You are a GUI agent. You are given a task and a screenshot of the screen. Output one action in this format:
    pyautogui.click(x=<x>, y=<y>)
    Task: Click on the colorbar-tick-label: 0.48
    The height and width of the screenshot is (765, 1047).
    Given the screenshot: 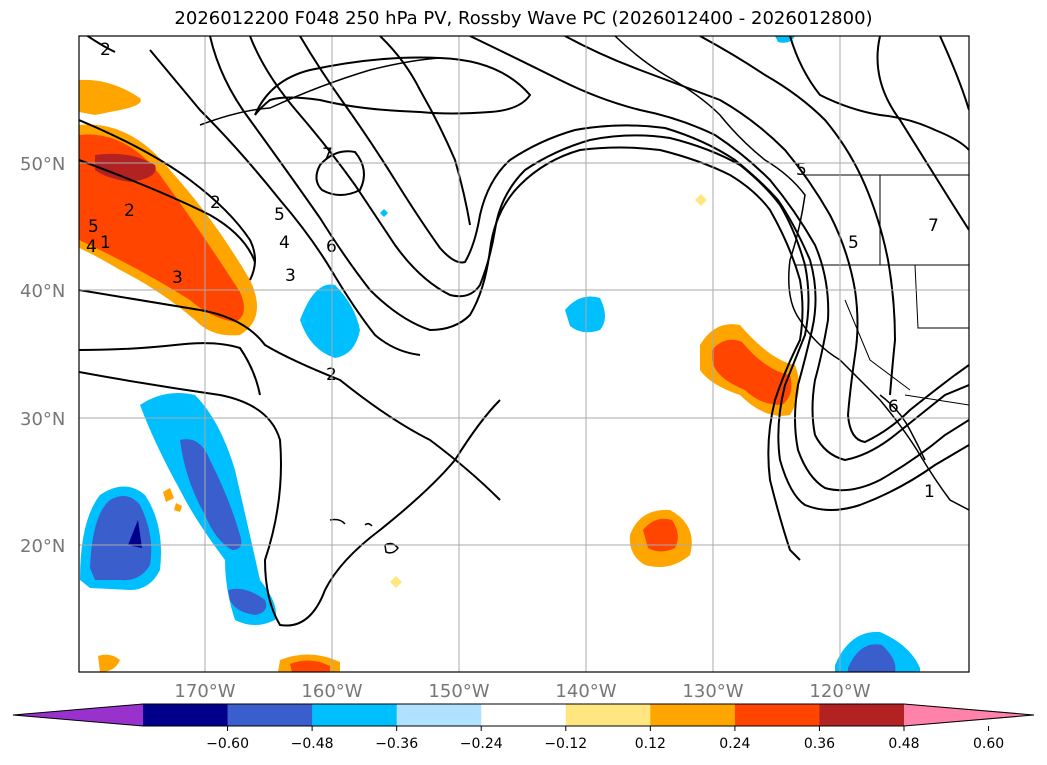 What is the action you would take?
    pyautogui.click(x=903, y=744)
    